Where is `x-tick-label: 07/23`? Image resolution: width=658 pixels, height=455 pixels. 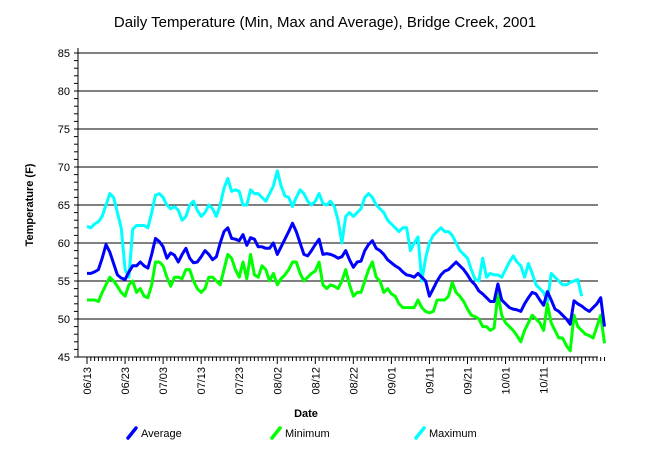 x-tick-label: 07/23 is located at coordinates (240, 381).